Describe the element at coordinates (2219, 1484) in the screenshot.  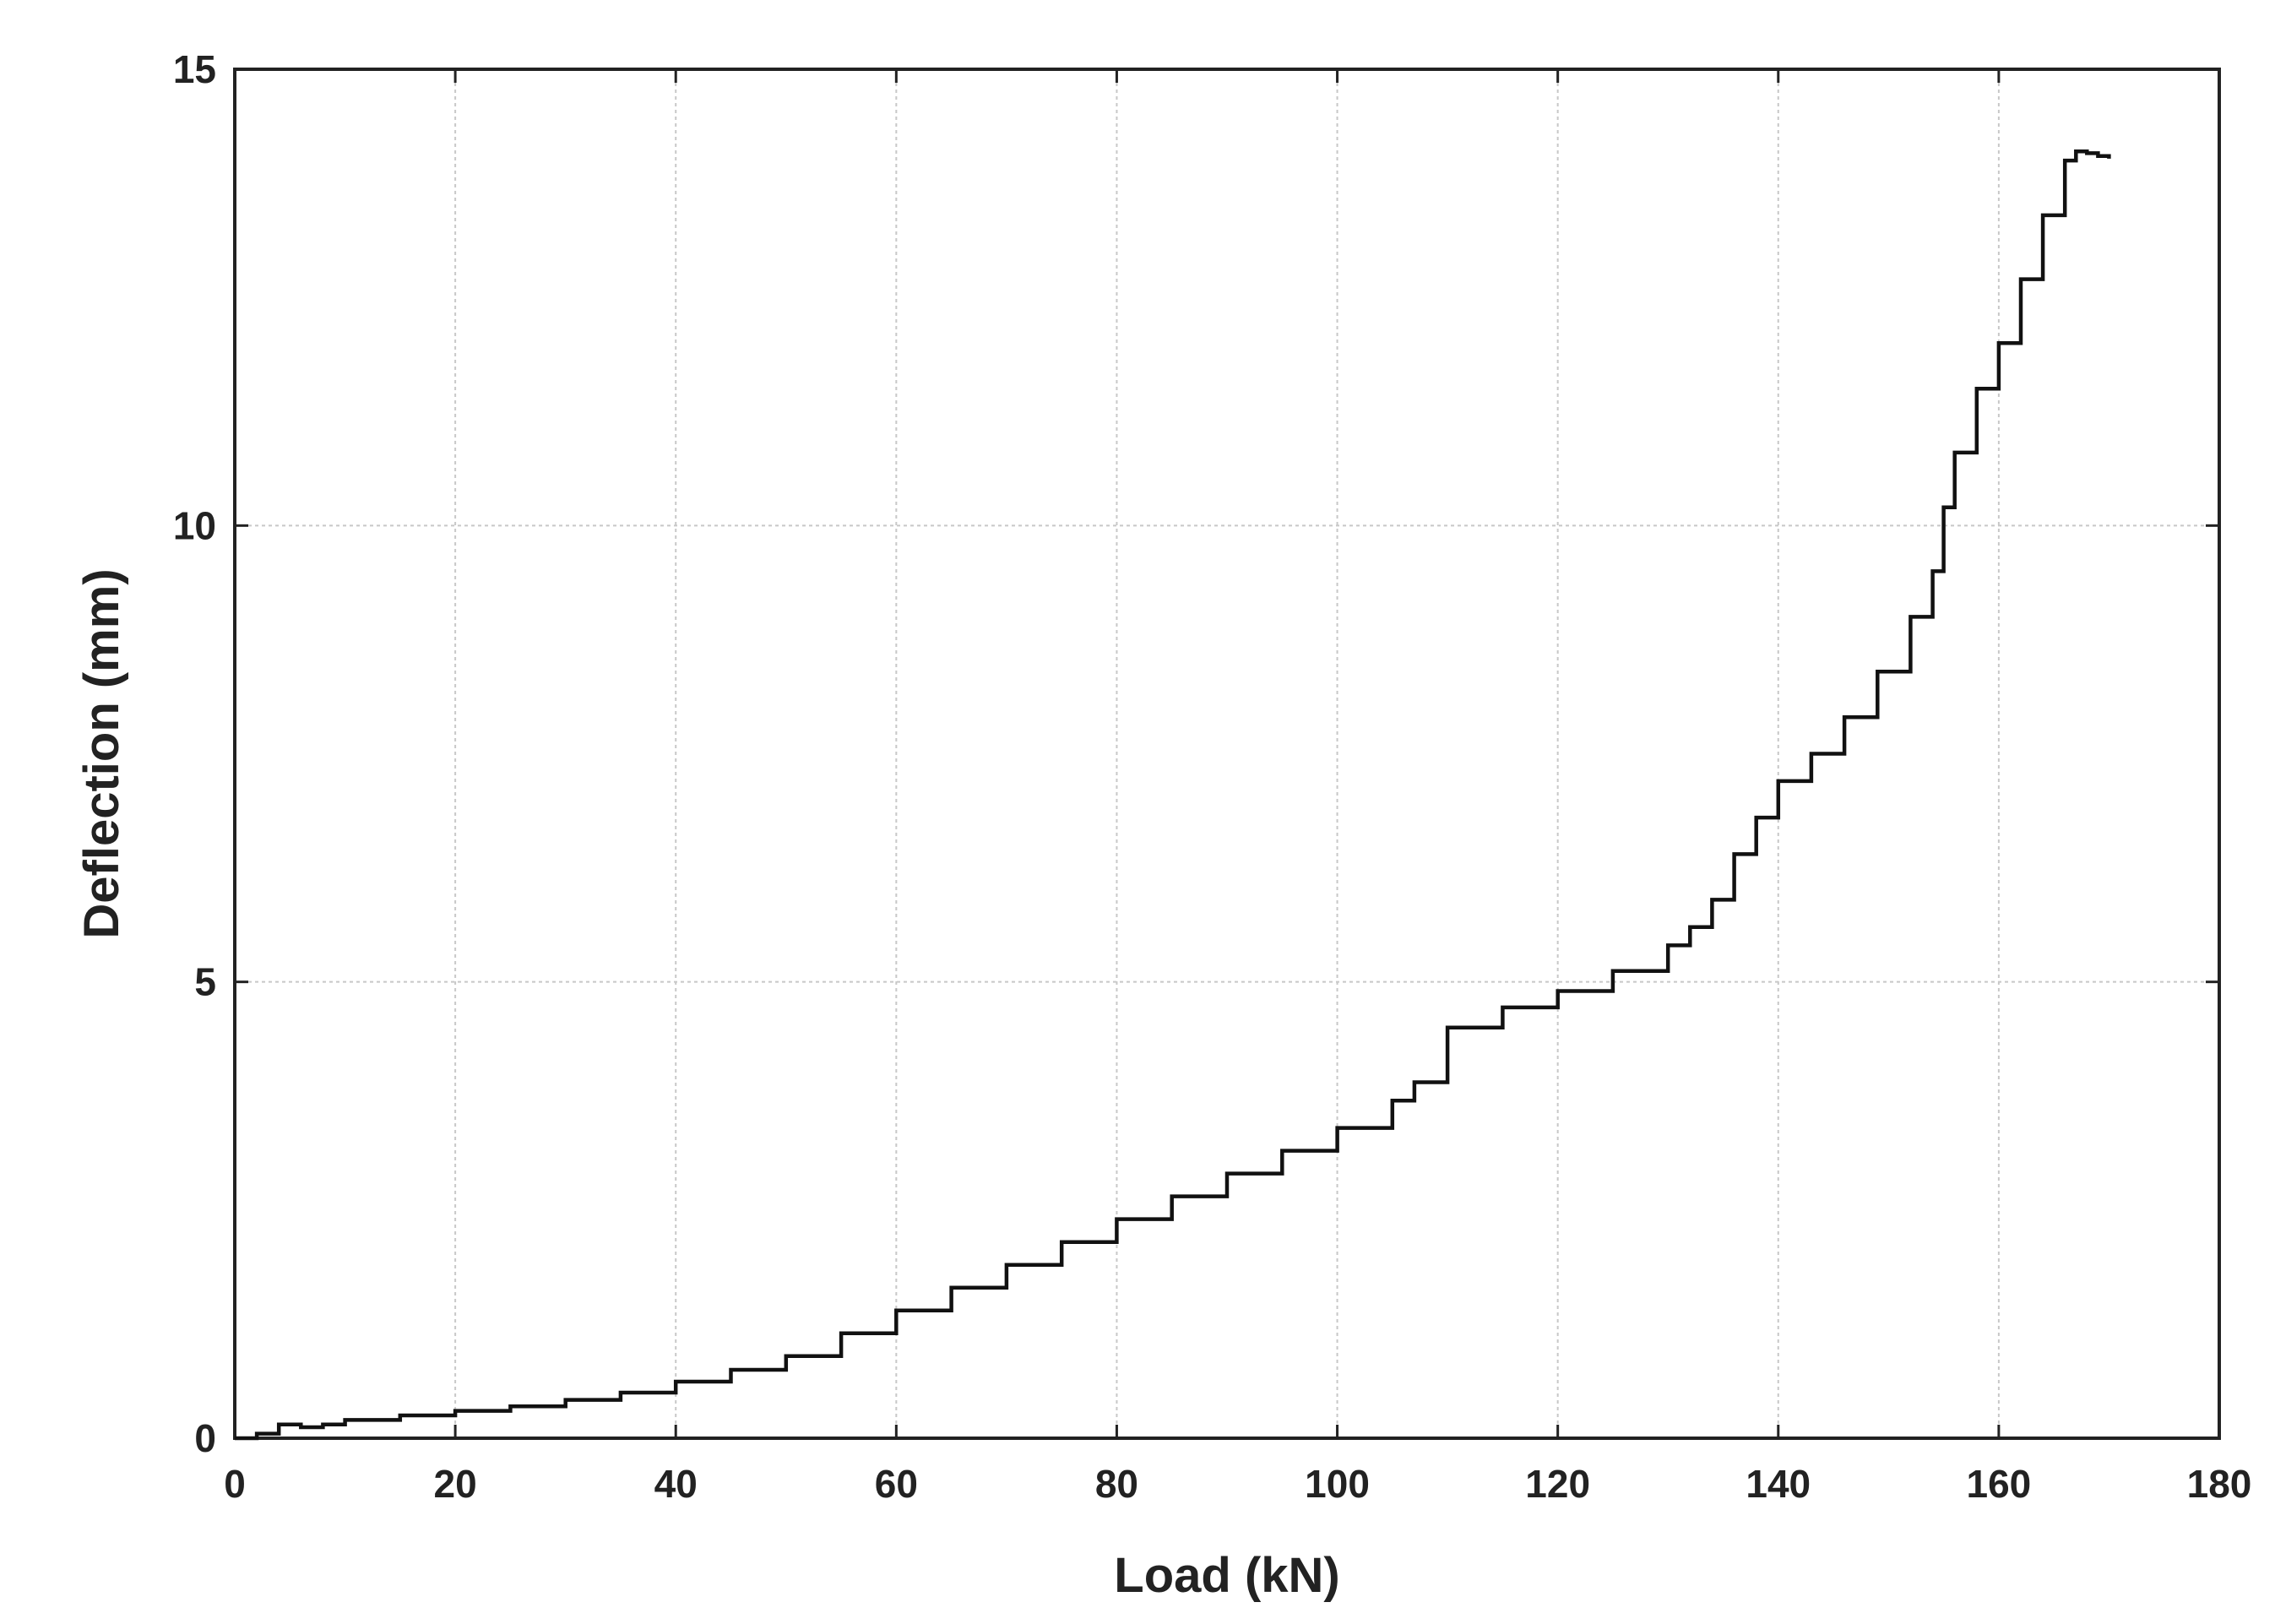
I see `x-tick-label: 180` at that location.